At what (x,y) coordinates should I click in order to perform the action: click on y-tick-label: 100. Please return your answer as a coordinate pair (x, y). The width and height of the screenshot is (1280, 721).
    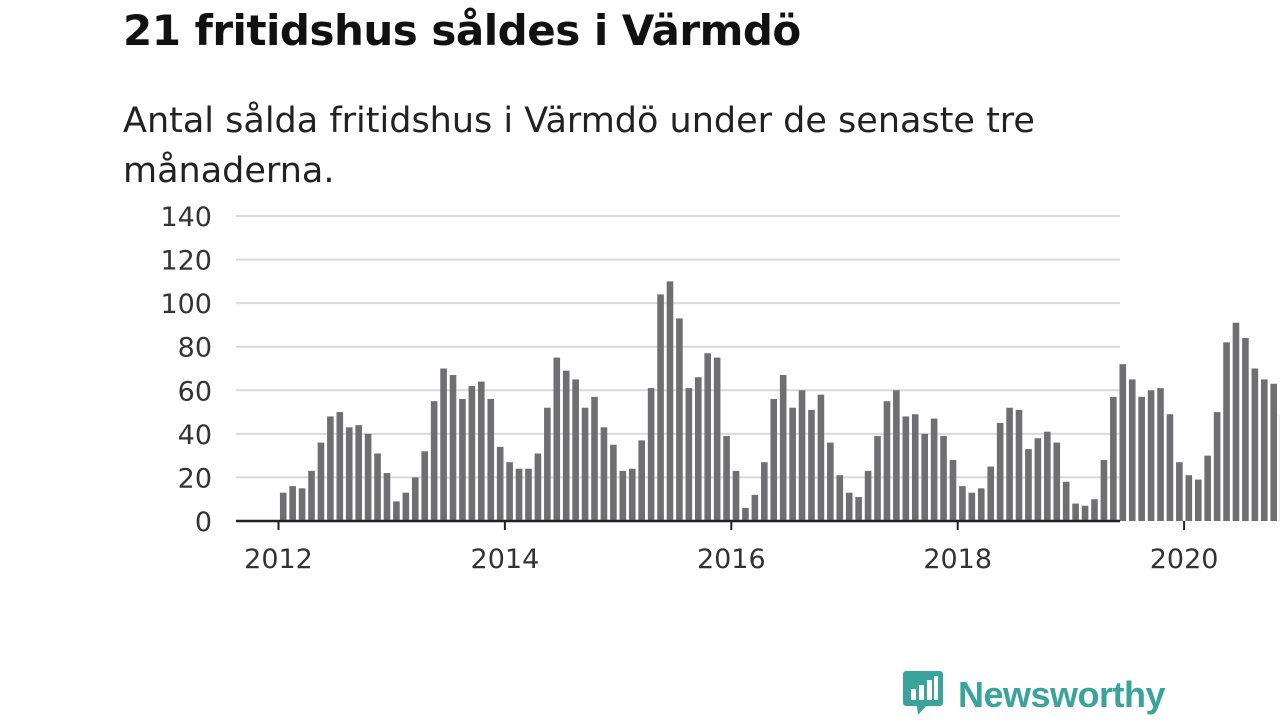
    Looking at the image, I should click on (186, 304).